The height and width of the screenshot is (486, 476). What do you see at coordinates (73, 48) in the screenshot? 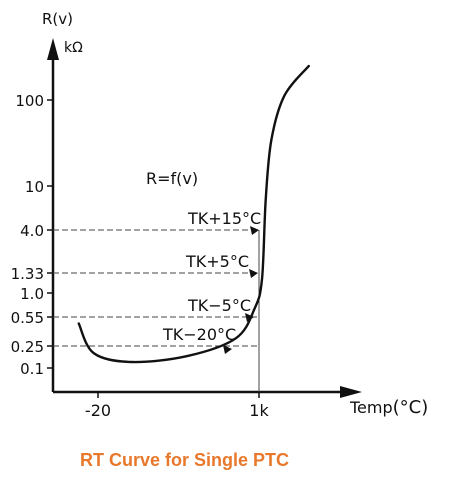
I see `y-axis-unit: kΩ` at bounding box center [73, 48].